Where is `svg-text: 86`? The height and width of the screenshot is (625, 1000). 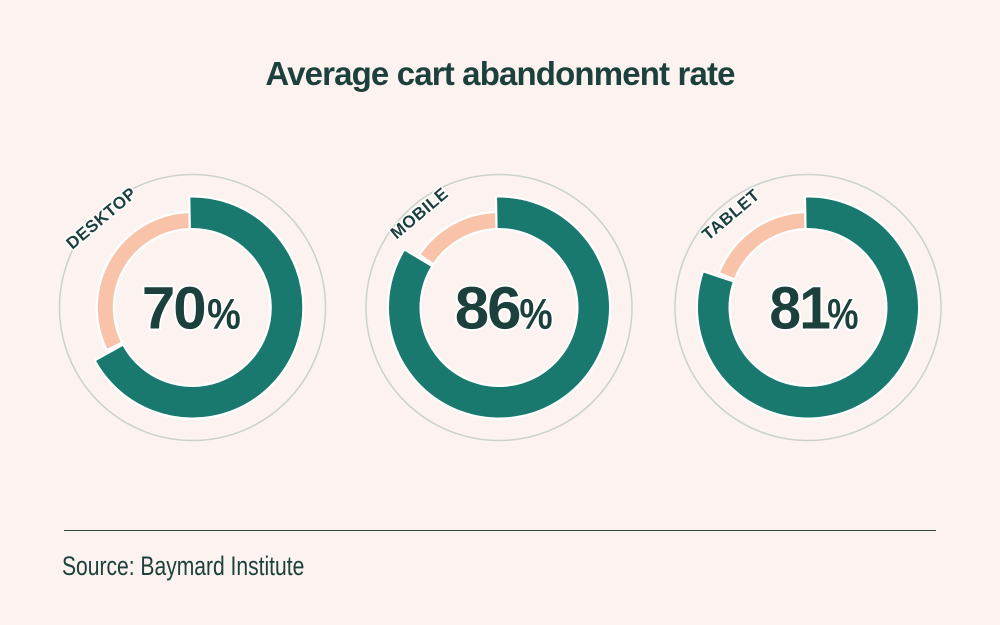
svg-text: 86 is located at coordinates (487, 308).